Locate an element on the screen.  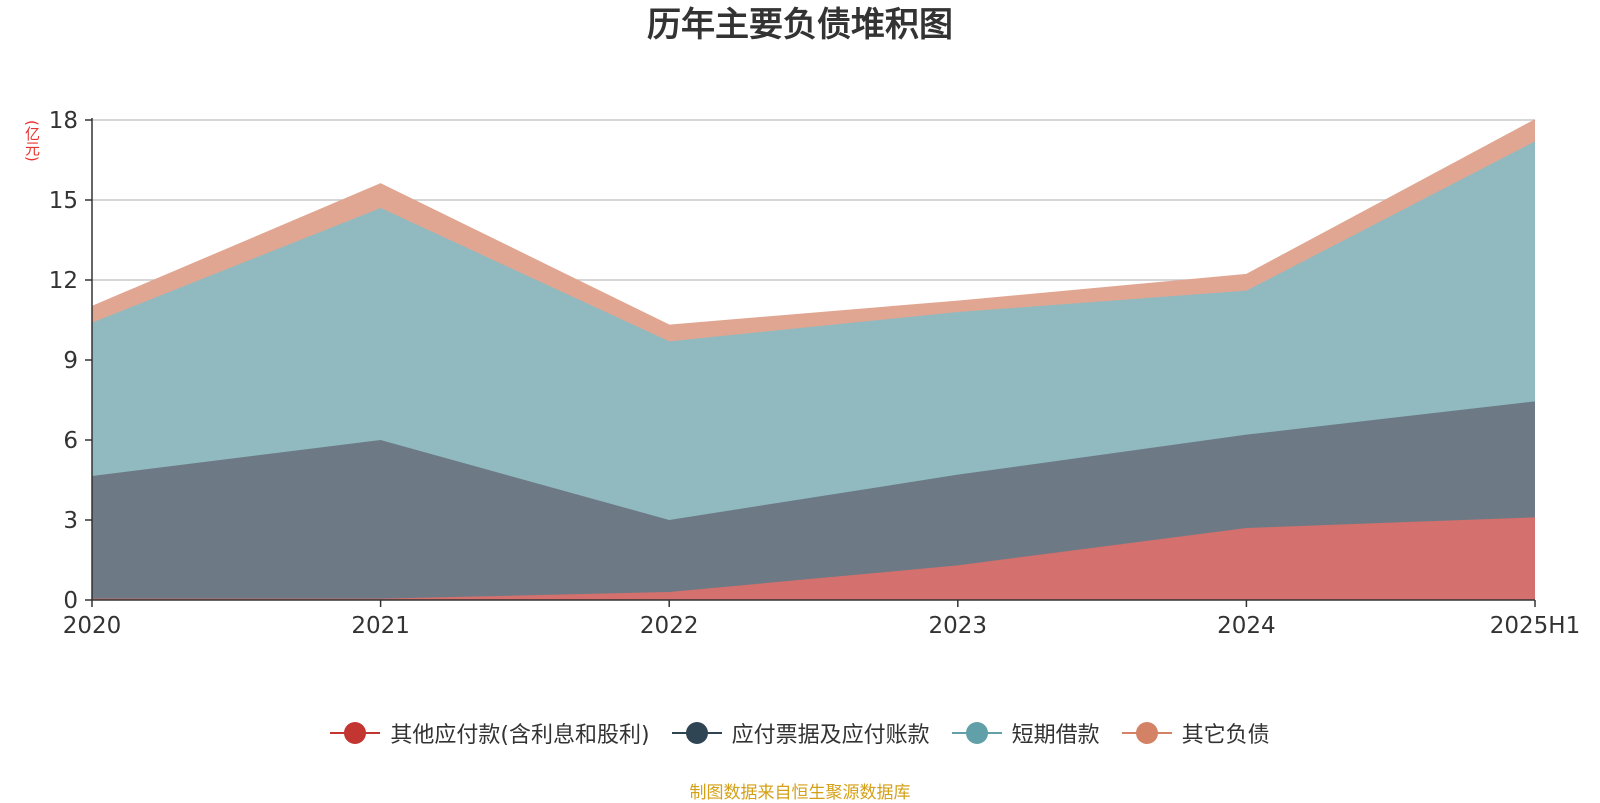
x-tick-label-0: 2020 is located at coordinates (92, 626).